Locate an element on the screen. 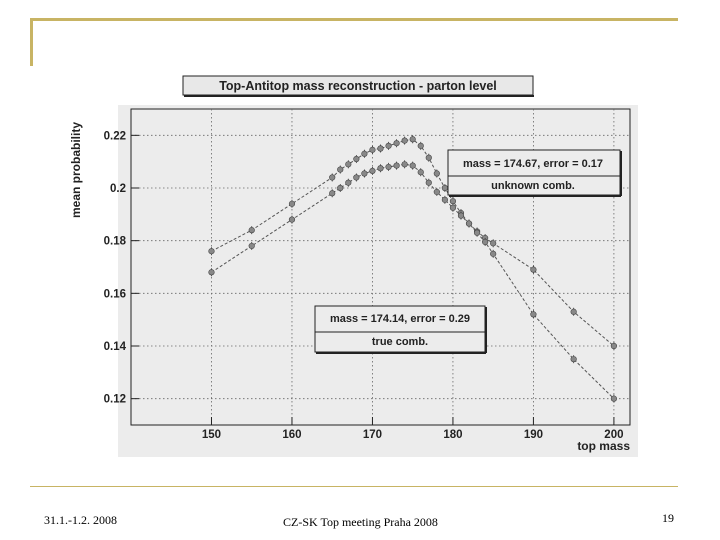  slide-frame-left is located at coordinates (31, 42).